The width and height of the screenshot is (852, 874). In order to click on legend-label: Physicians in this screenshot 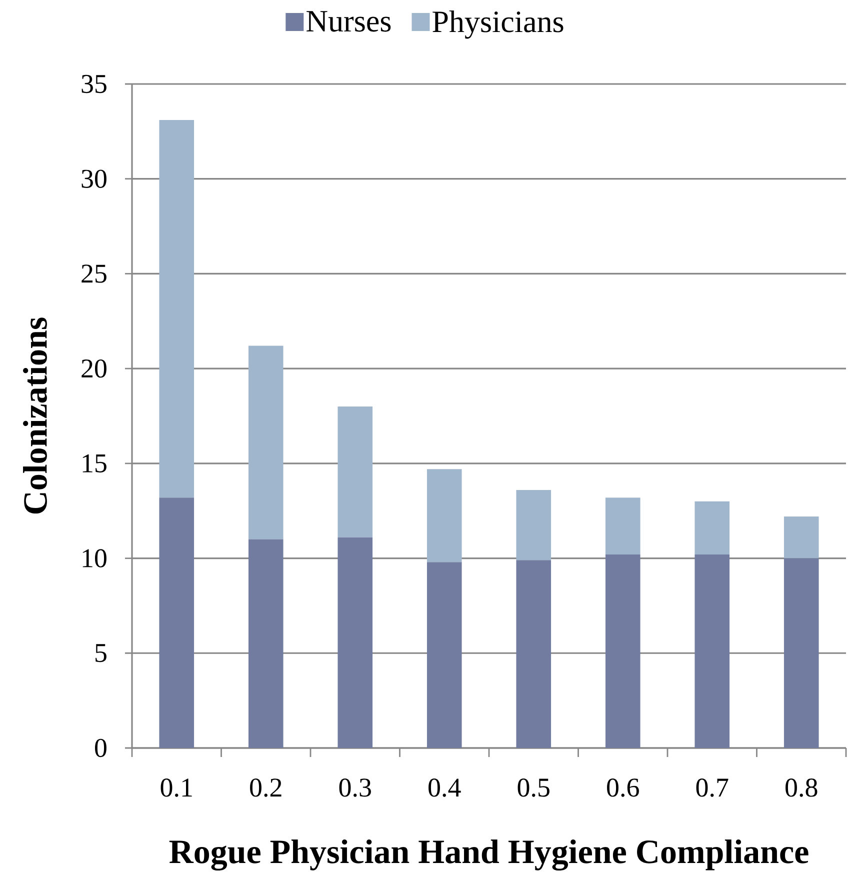, I will do `click(498, 24)`.